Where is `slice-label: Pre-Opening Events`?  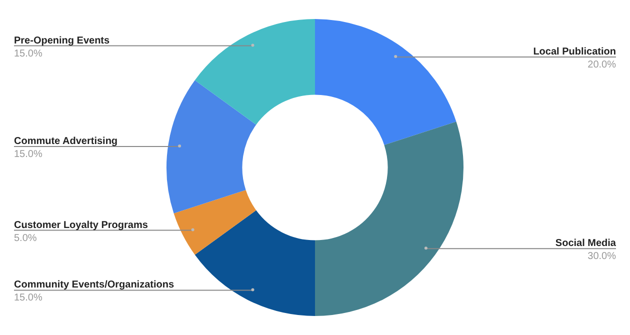
slice-label: Pre-Opening Events is located at coordinates (62, 40).